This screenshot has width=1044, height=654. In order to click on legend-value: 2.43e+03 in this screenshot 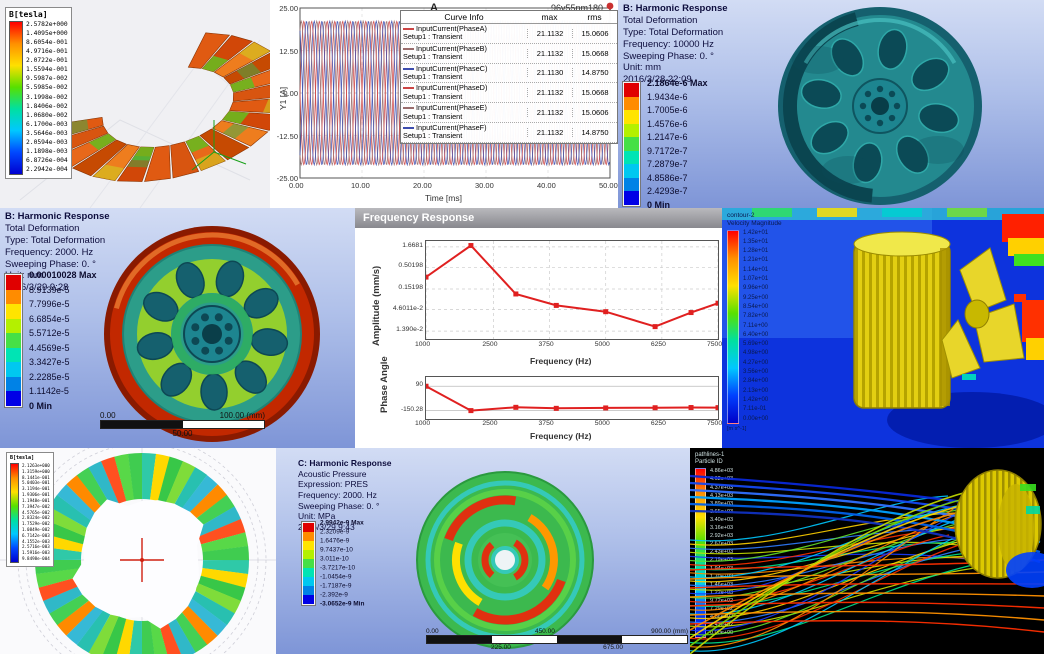, I will do `click(722, 552)`.